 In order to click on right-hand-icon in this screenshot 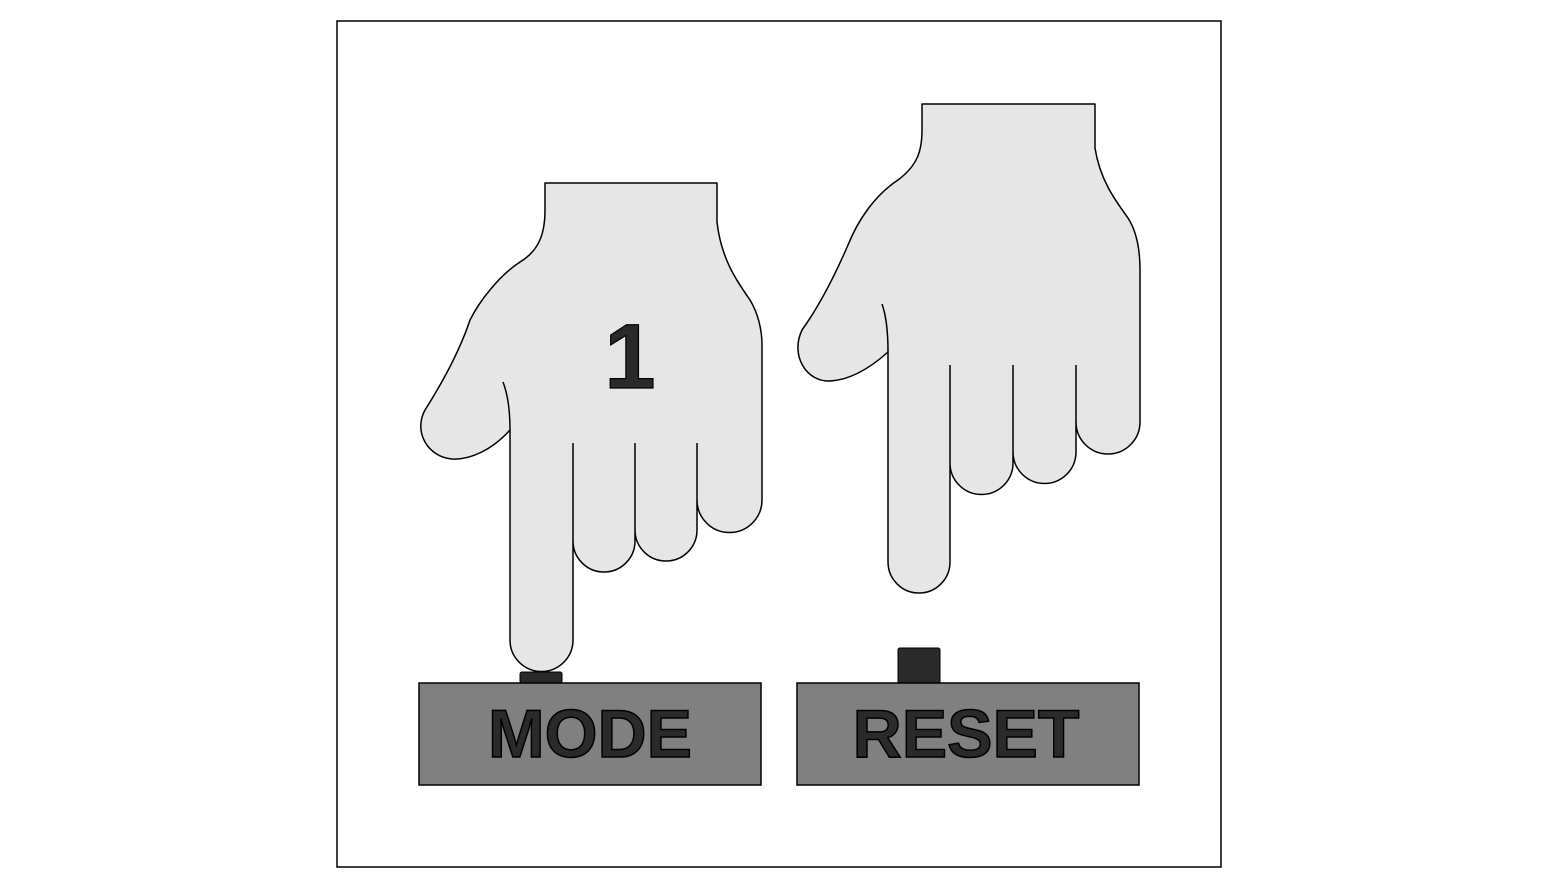, I will do `click(969, 348)`.